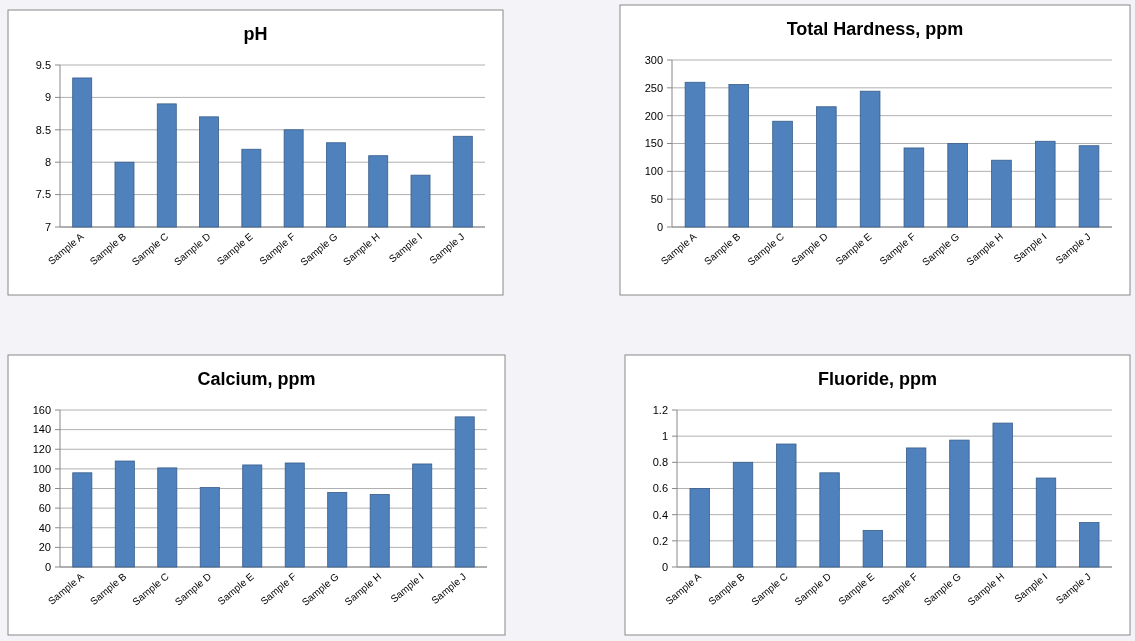 The height and width of the screenshot is (641, 1135). Describe the element at coordinates (660, 488) in the screenshot. I see `y-tick-label: 0.6` at that location.